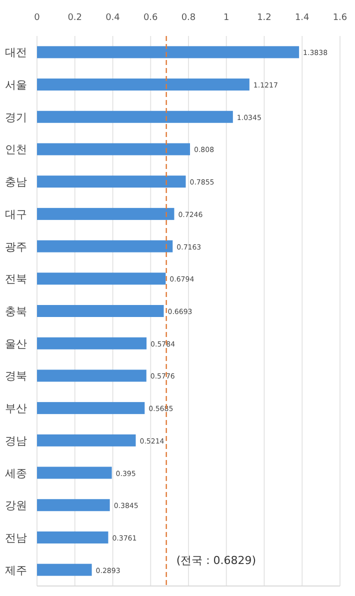 The height and width of the screenshot is (596, 355). What do you see at coordinates (16, 570) in the screenshot?
I see `y-tick-label: 제주` at bounding box center [16, 570].